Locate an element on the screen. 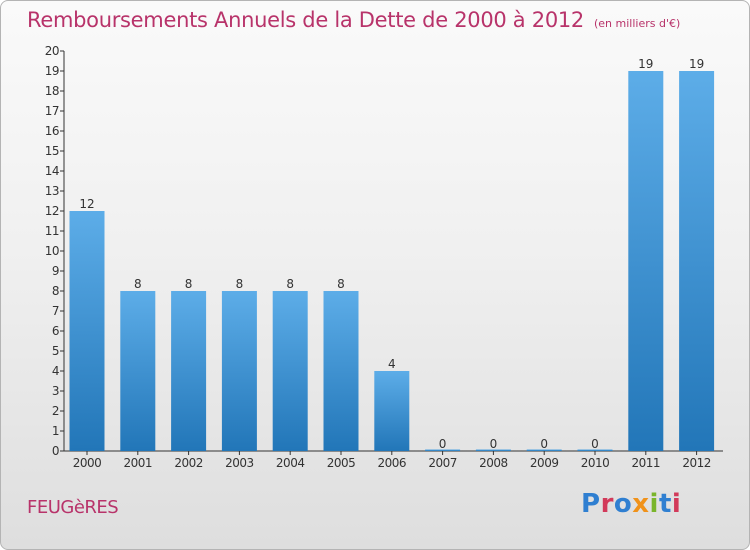  x-tick-label: 2012 is located at coordinates (696, 463).